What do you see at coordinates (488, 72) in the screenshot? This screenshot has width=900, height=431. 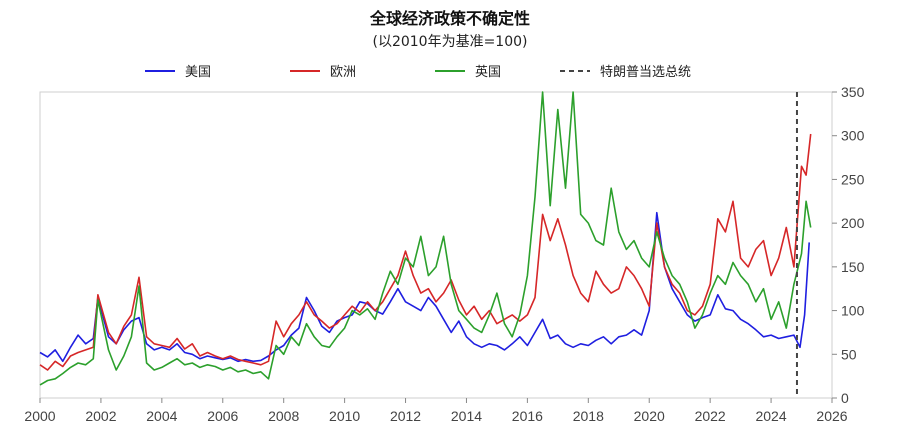 I see `legend-label-uk: 英国` at bounding box center [488, 72].